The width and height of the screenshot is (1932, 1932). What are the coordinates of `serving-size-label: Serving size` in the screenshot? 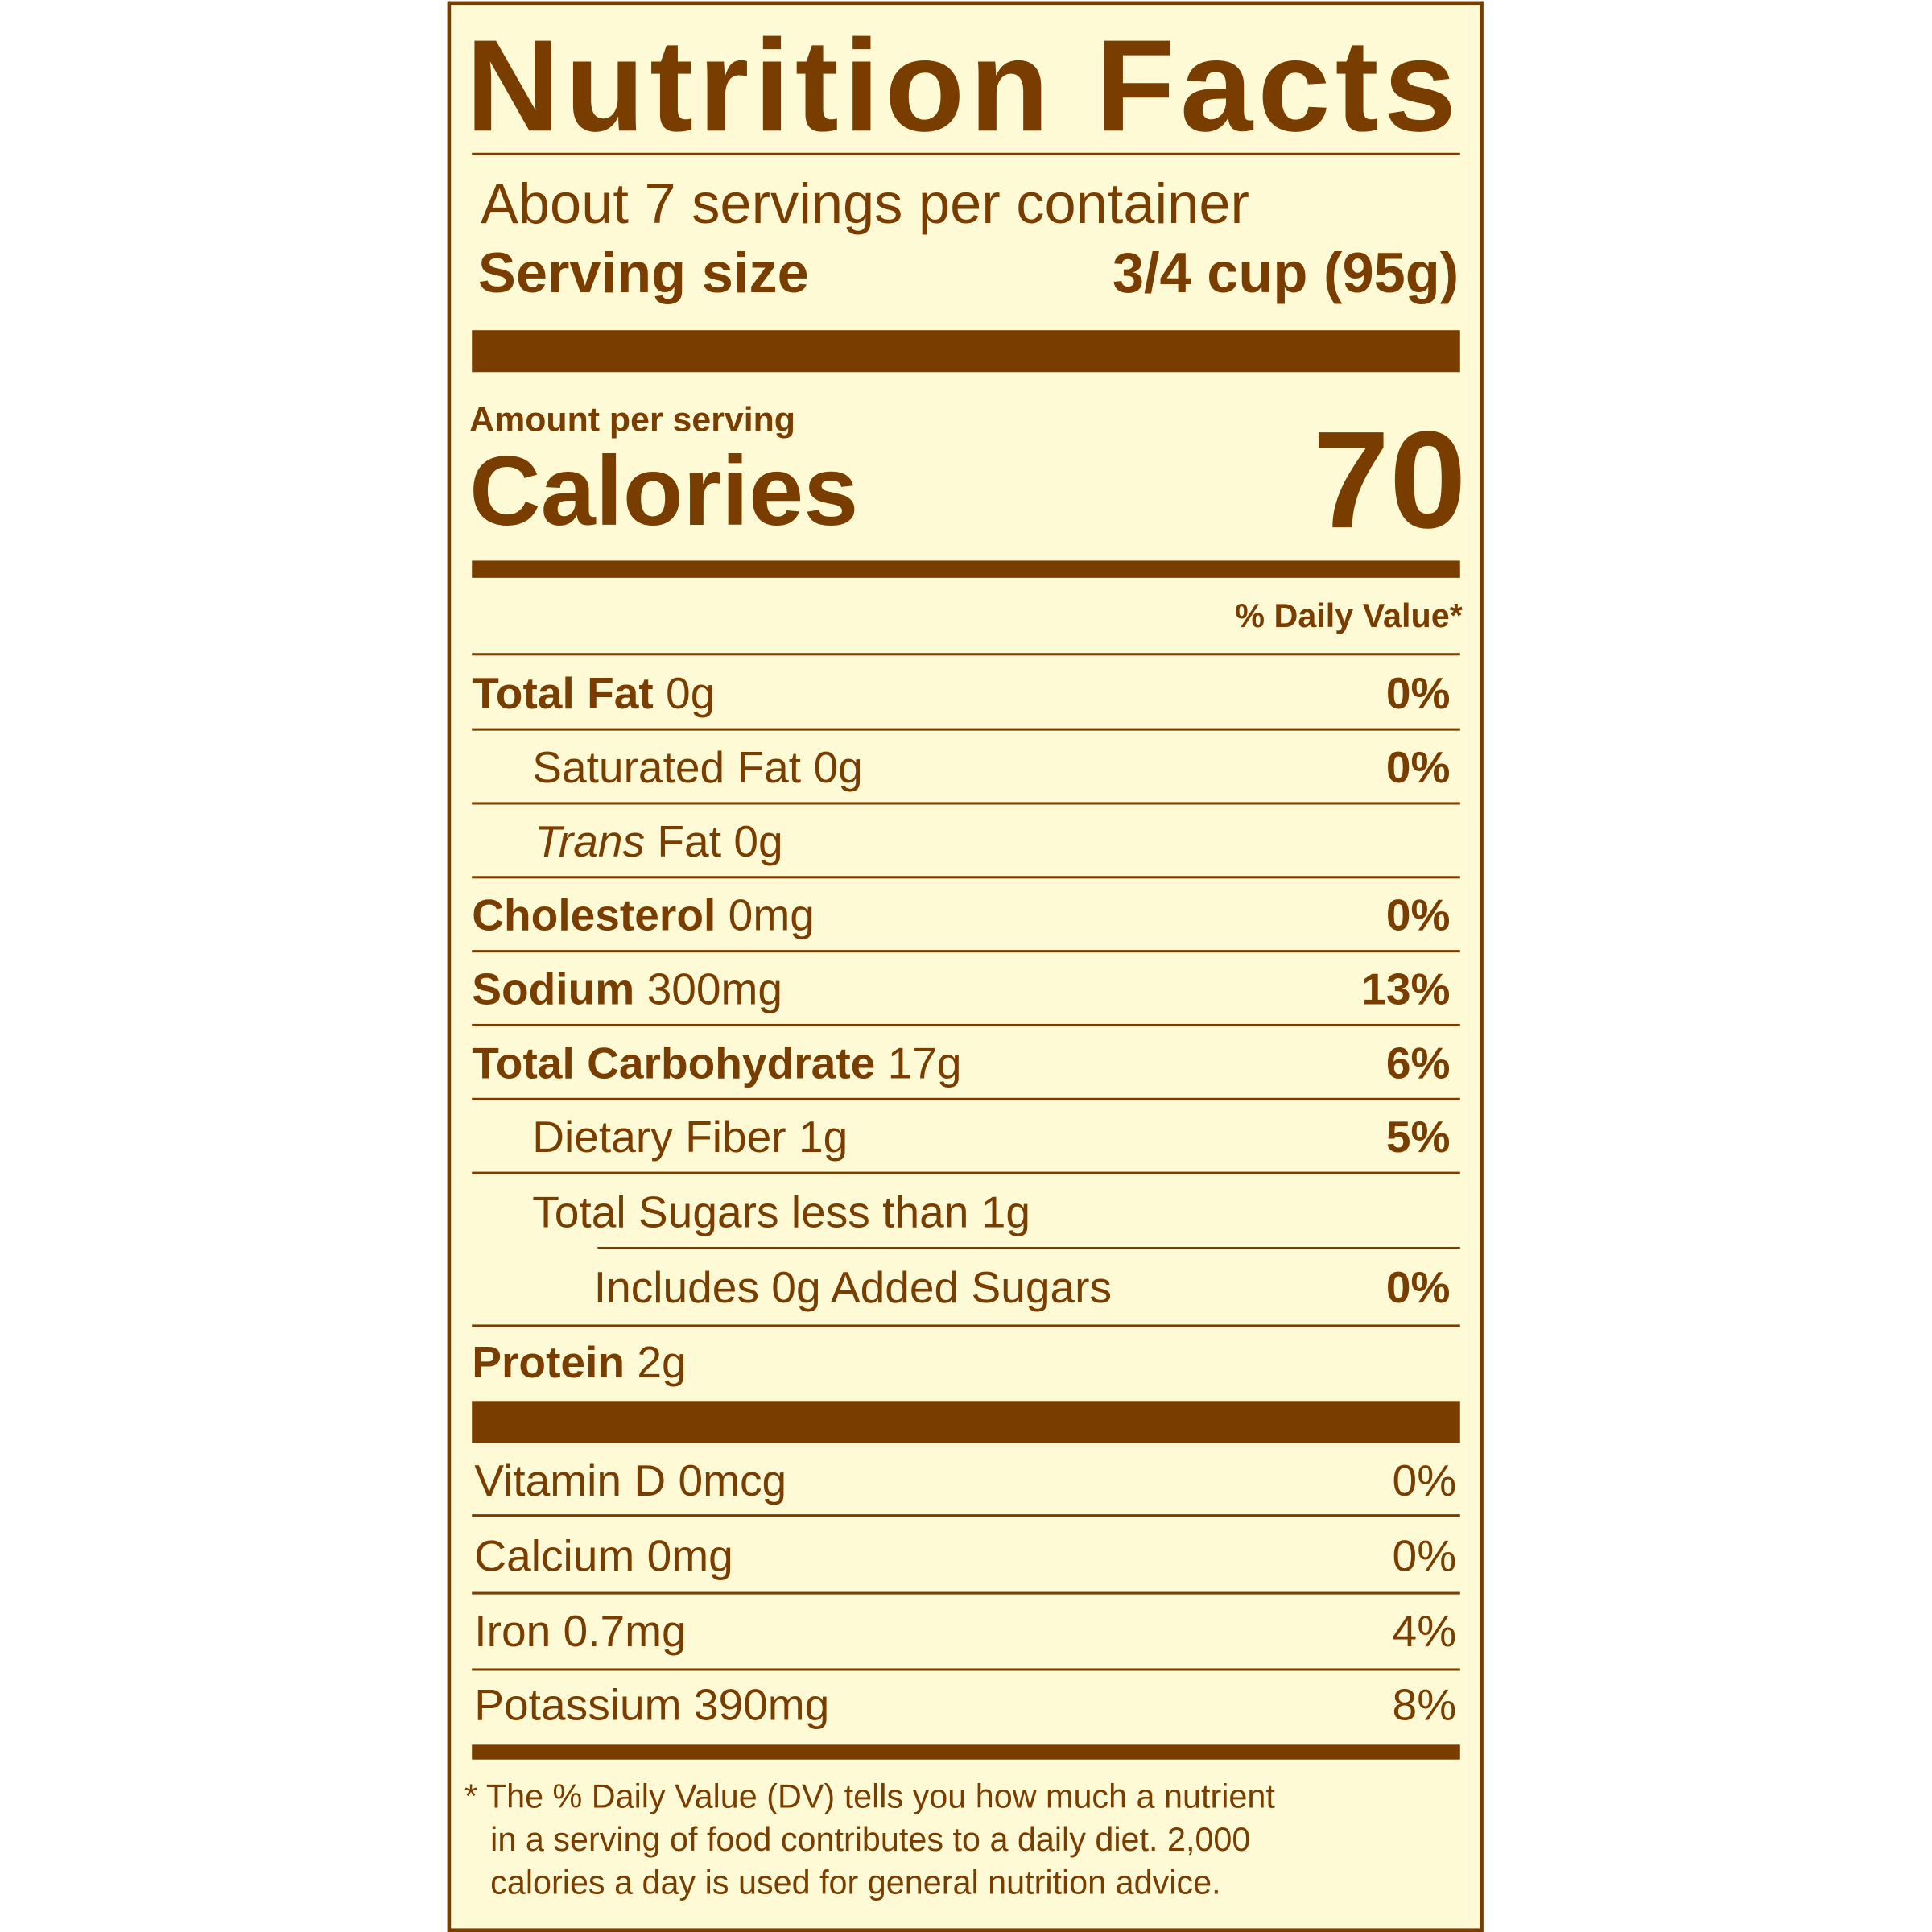 It's located at (643, 272).